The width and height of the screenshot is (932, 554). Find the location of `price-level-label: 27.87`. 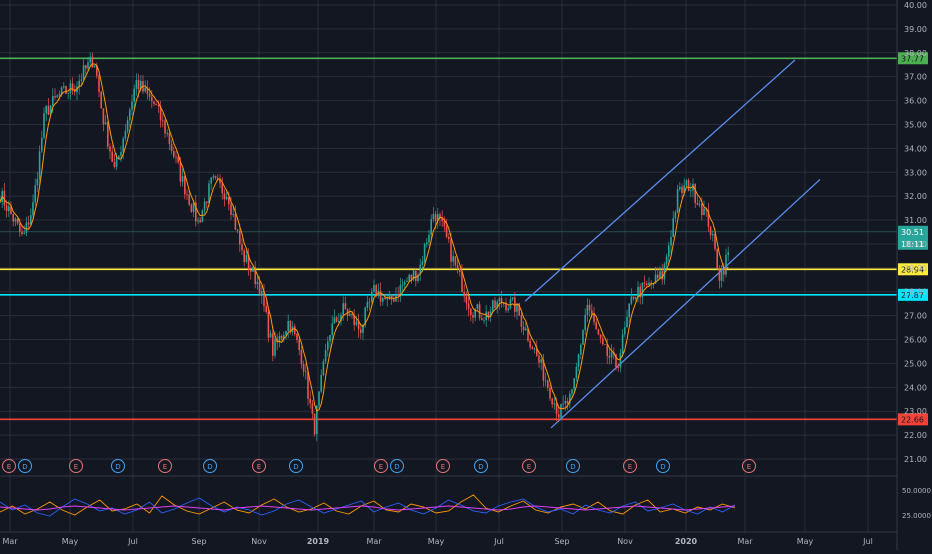

price-level-label: 27.87 is located at coordinates (912, 295).